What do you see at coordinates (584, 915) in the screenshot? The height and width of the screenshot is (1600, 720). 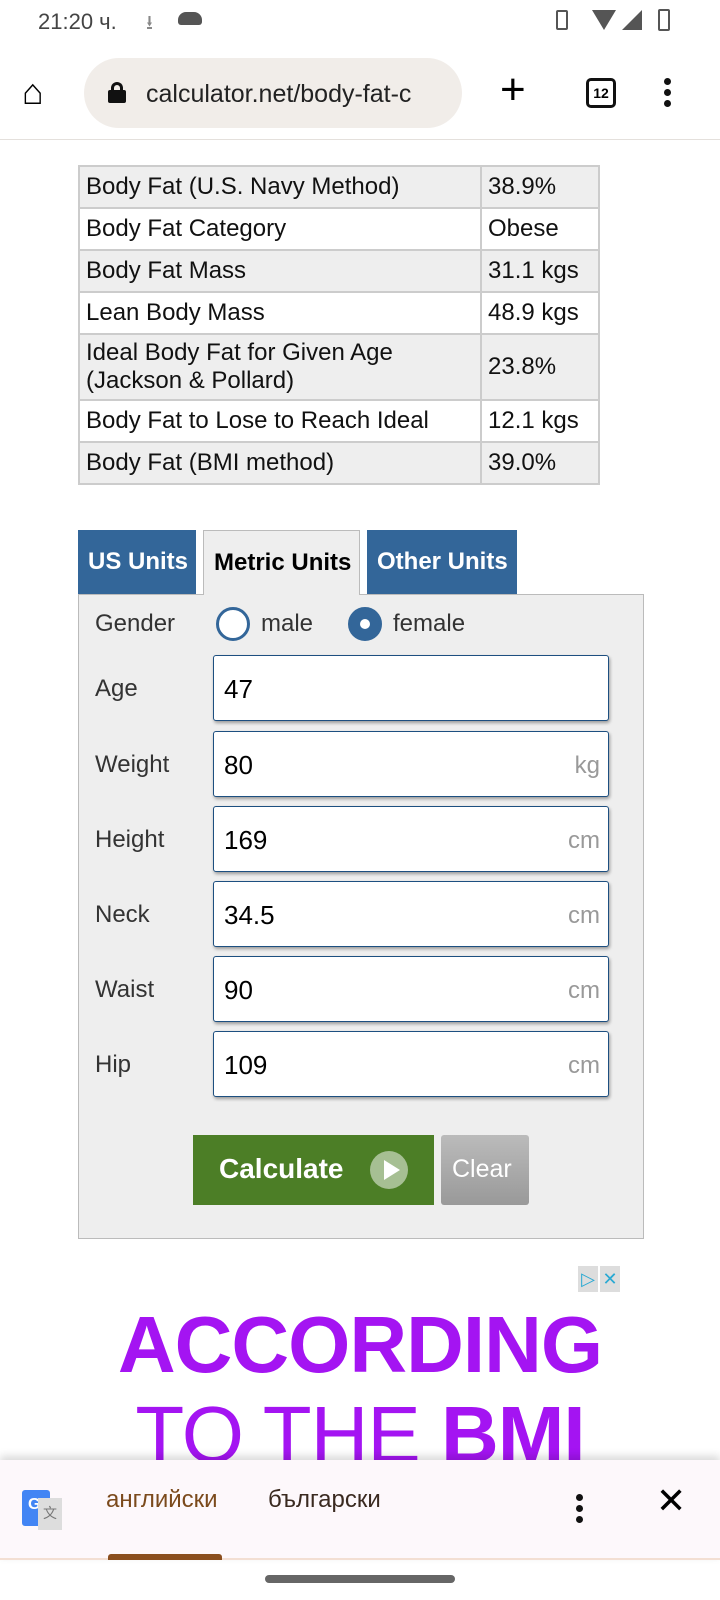 I see `neck-unit: cm` at bounding box center [584, 915].